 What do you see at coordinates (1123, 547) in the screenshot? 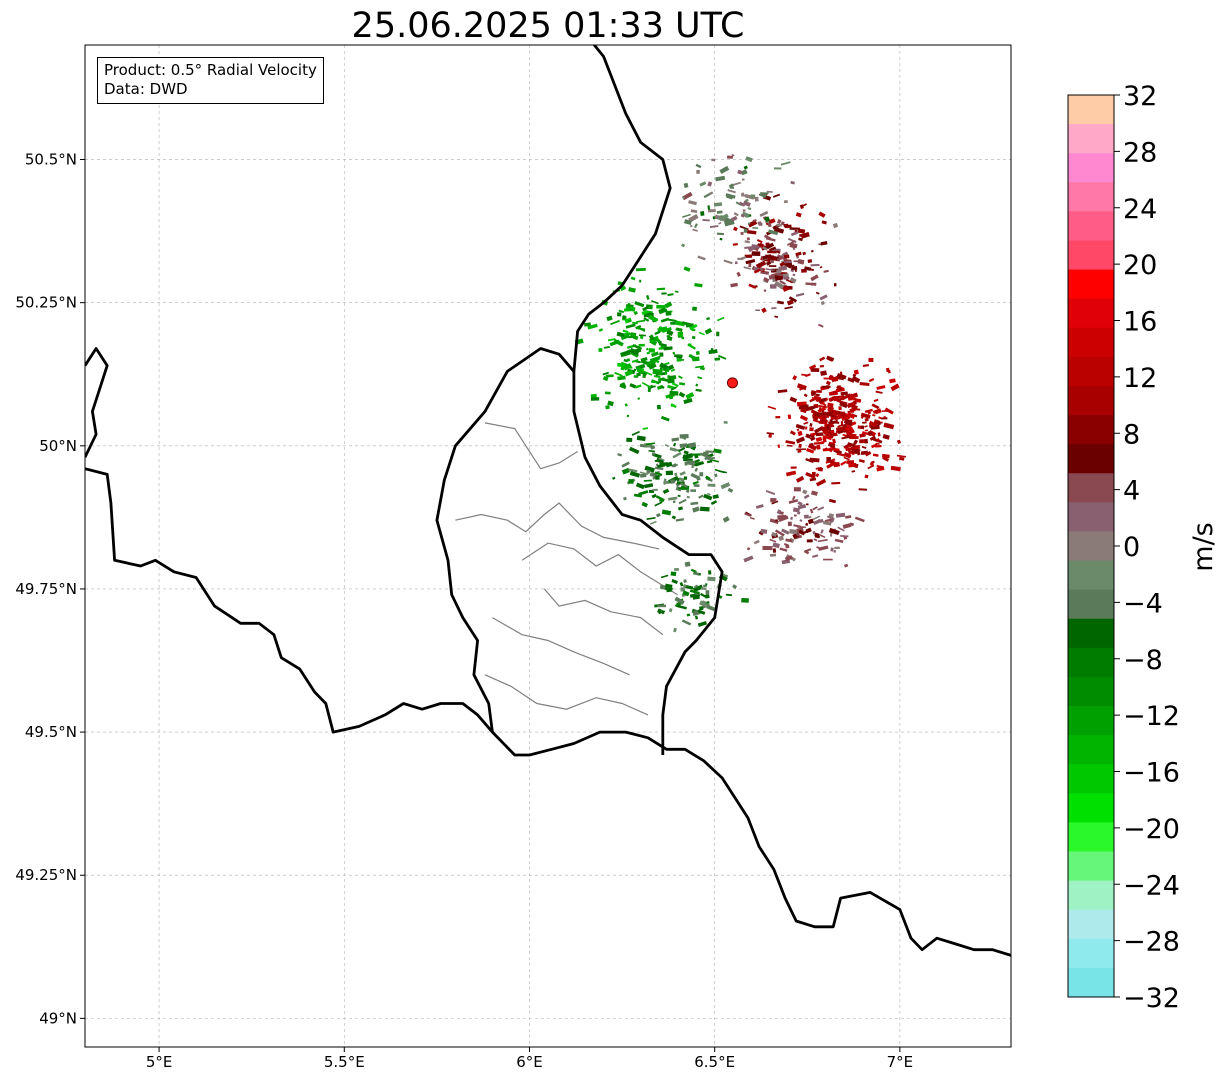
I see `velocity-colorbar: 32 28 24 20 16 12 8 4 0 −4 −8 −12 −16 −20 −24 −28 −32` at bounding box center [1123, 547].